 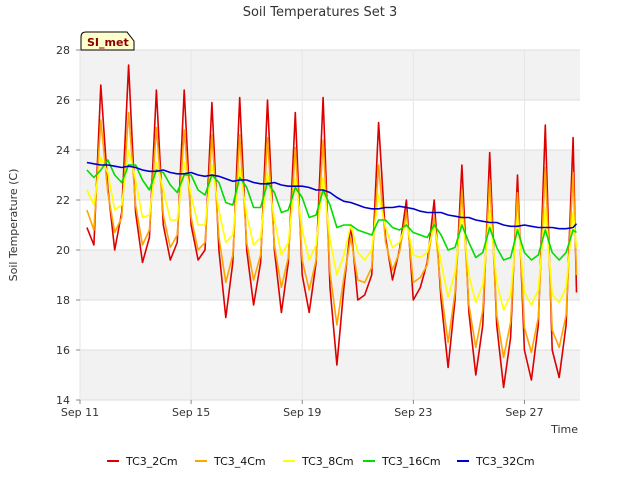 I want to click on y-tick-label: 28, so click(x=63, y=50).